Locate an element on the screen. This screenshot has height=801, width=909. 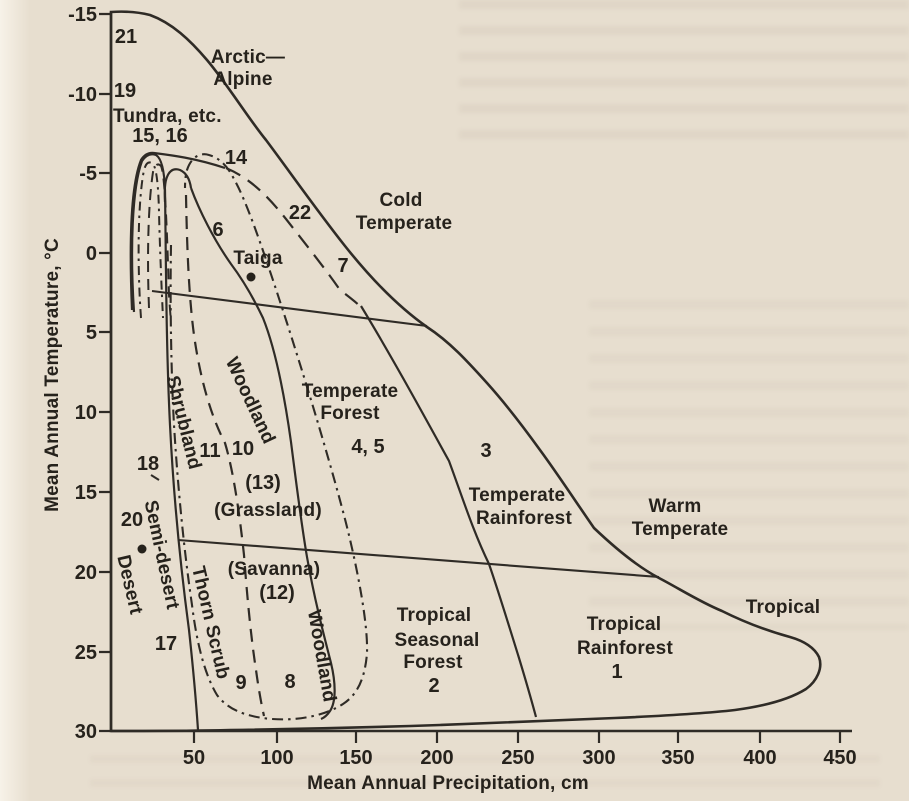
y-tick-20: 20 is located at coordinates (86, 573).